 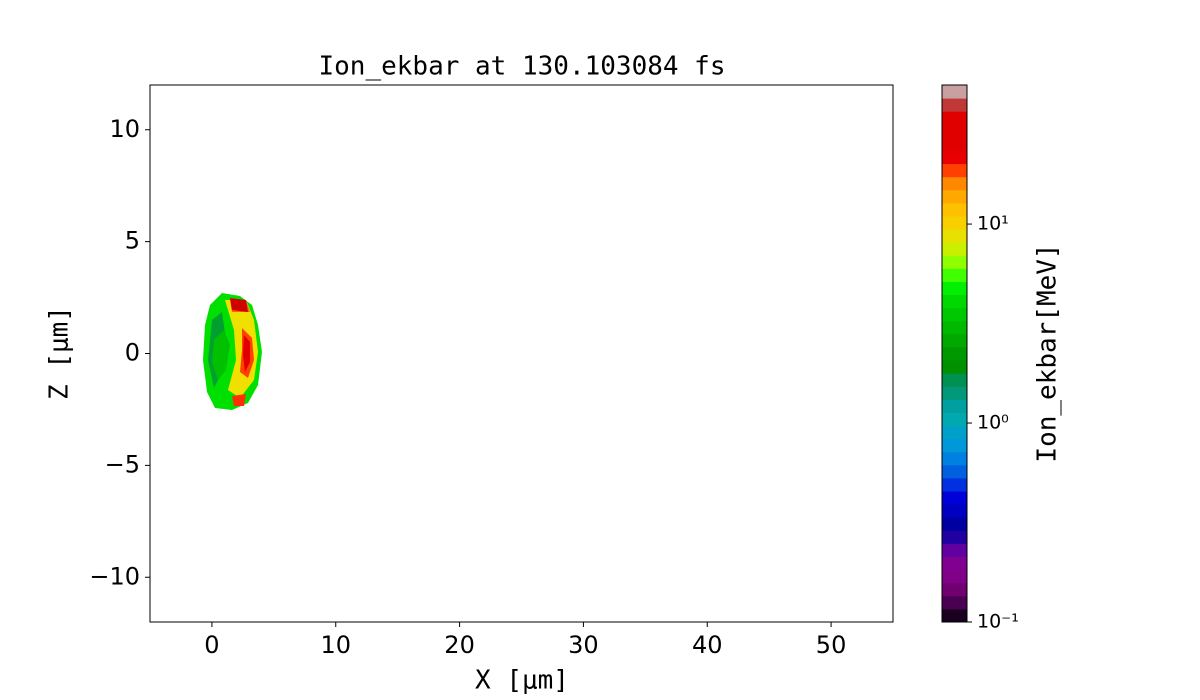 I want to click on chart-title: Ion_ekbar at 130.103084 fs, so click(x=522, y=67).